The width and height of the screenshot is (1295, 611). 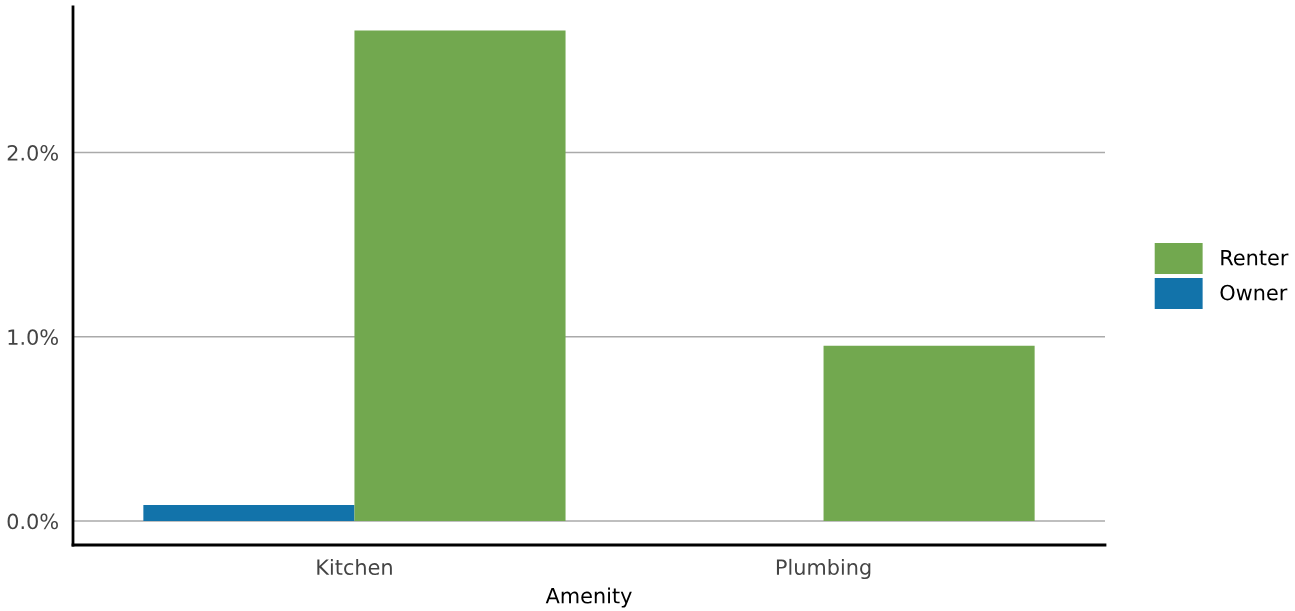 I want to click on y-tick-label: 0.0%, so click(x=32, y=521).